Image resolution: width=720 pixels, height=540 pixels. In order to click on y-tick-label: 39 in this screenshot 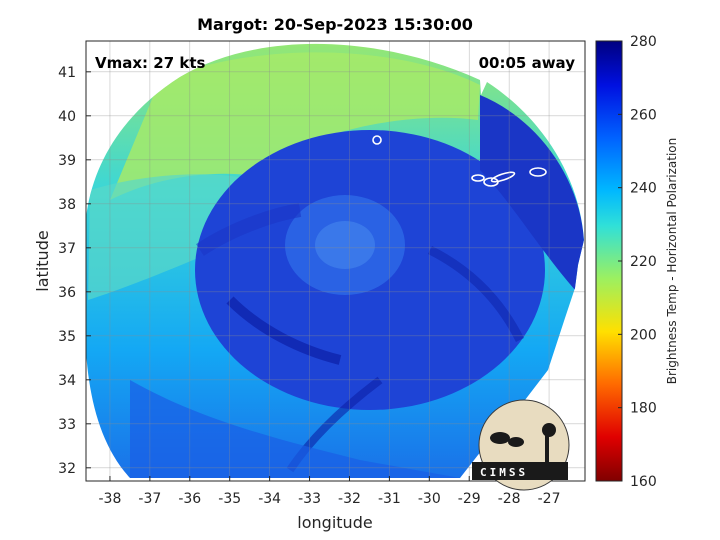, I will do `click(67, 161)`.